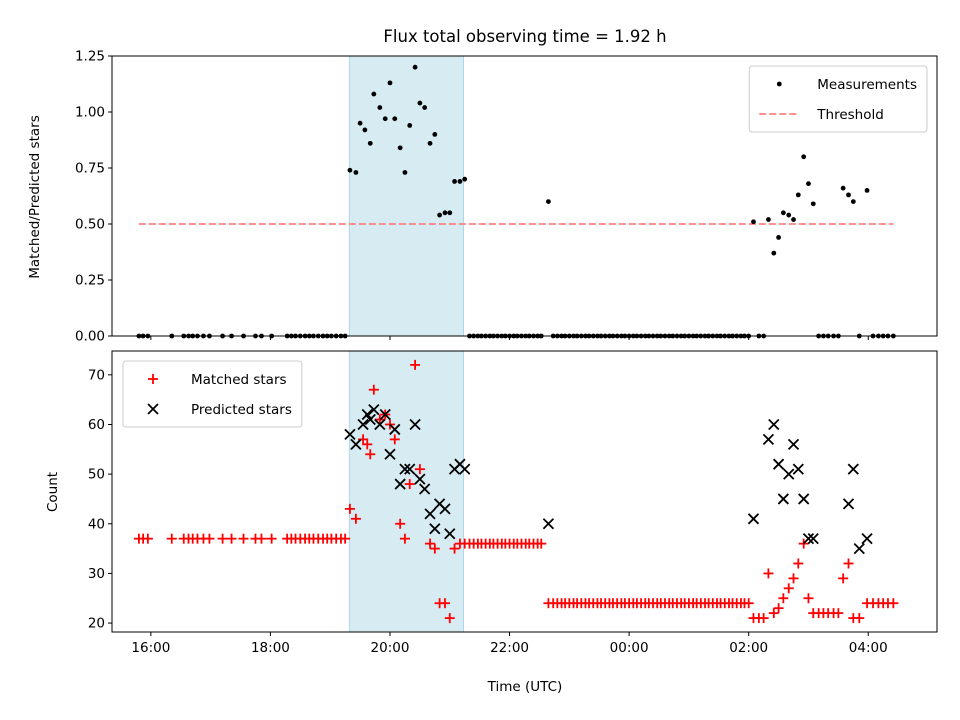 The height and width of the screenshot is (720, 960). What do you see at coordinates (96, 524) in the screenshot?
I see `y-tick-label: 40` at bounding box center [96, 524].